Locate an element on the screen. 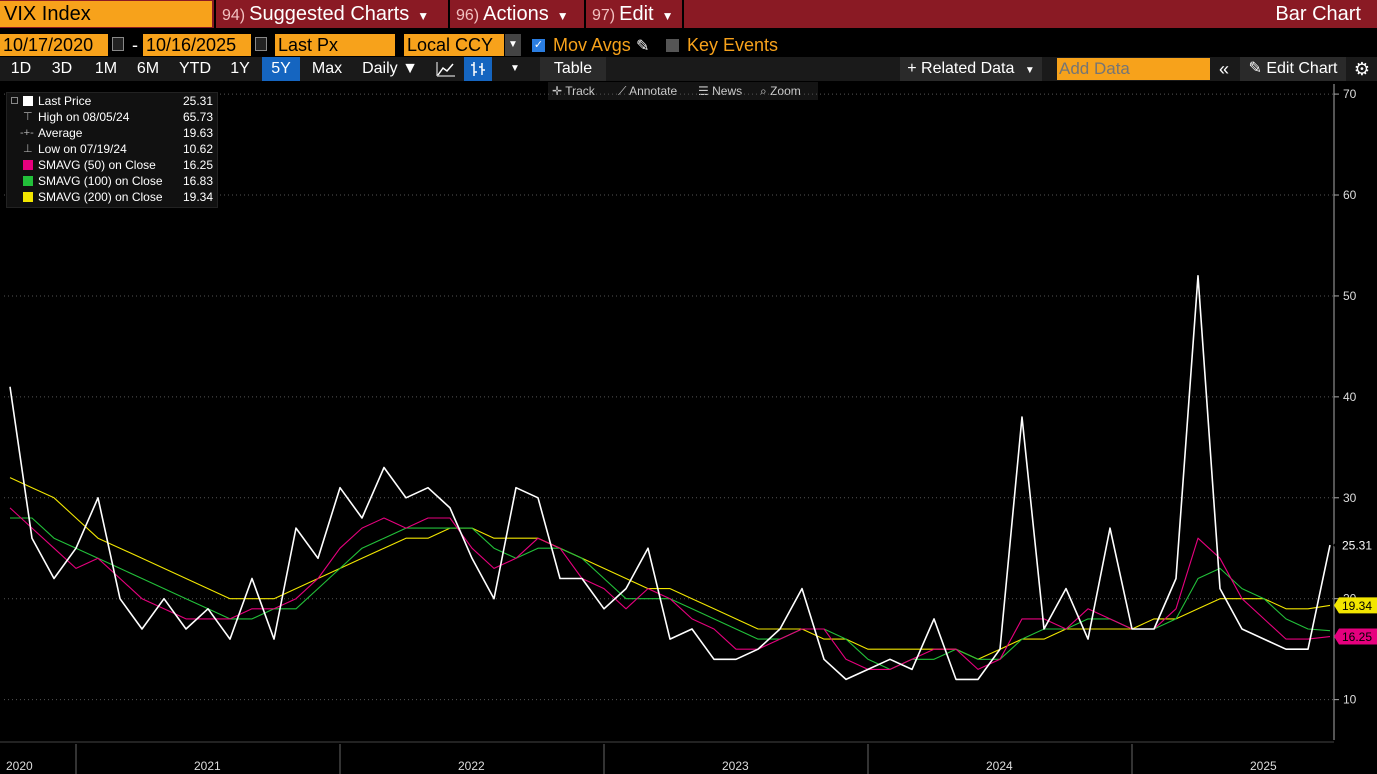 Image resolution: width=1377 pixels, height=774 pixels. legend-value: 19.63 is located at coordinates (197, 133).